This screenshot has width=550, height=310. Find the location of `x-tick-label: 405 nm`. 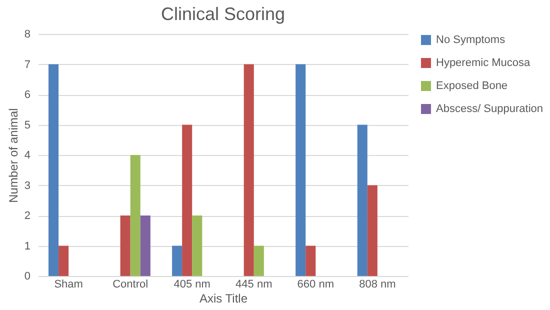

x-tick-label: 405 nm is located at coordinates (192, 284).